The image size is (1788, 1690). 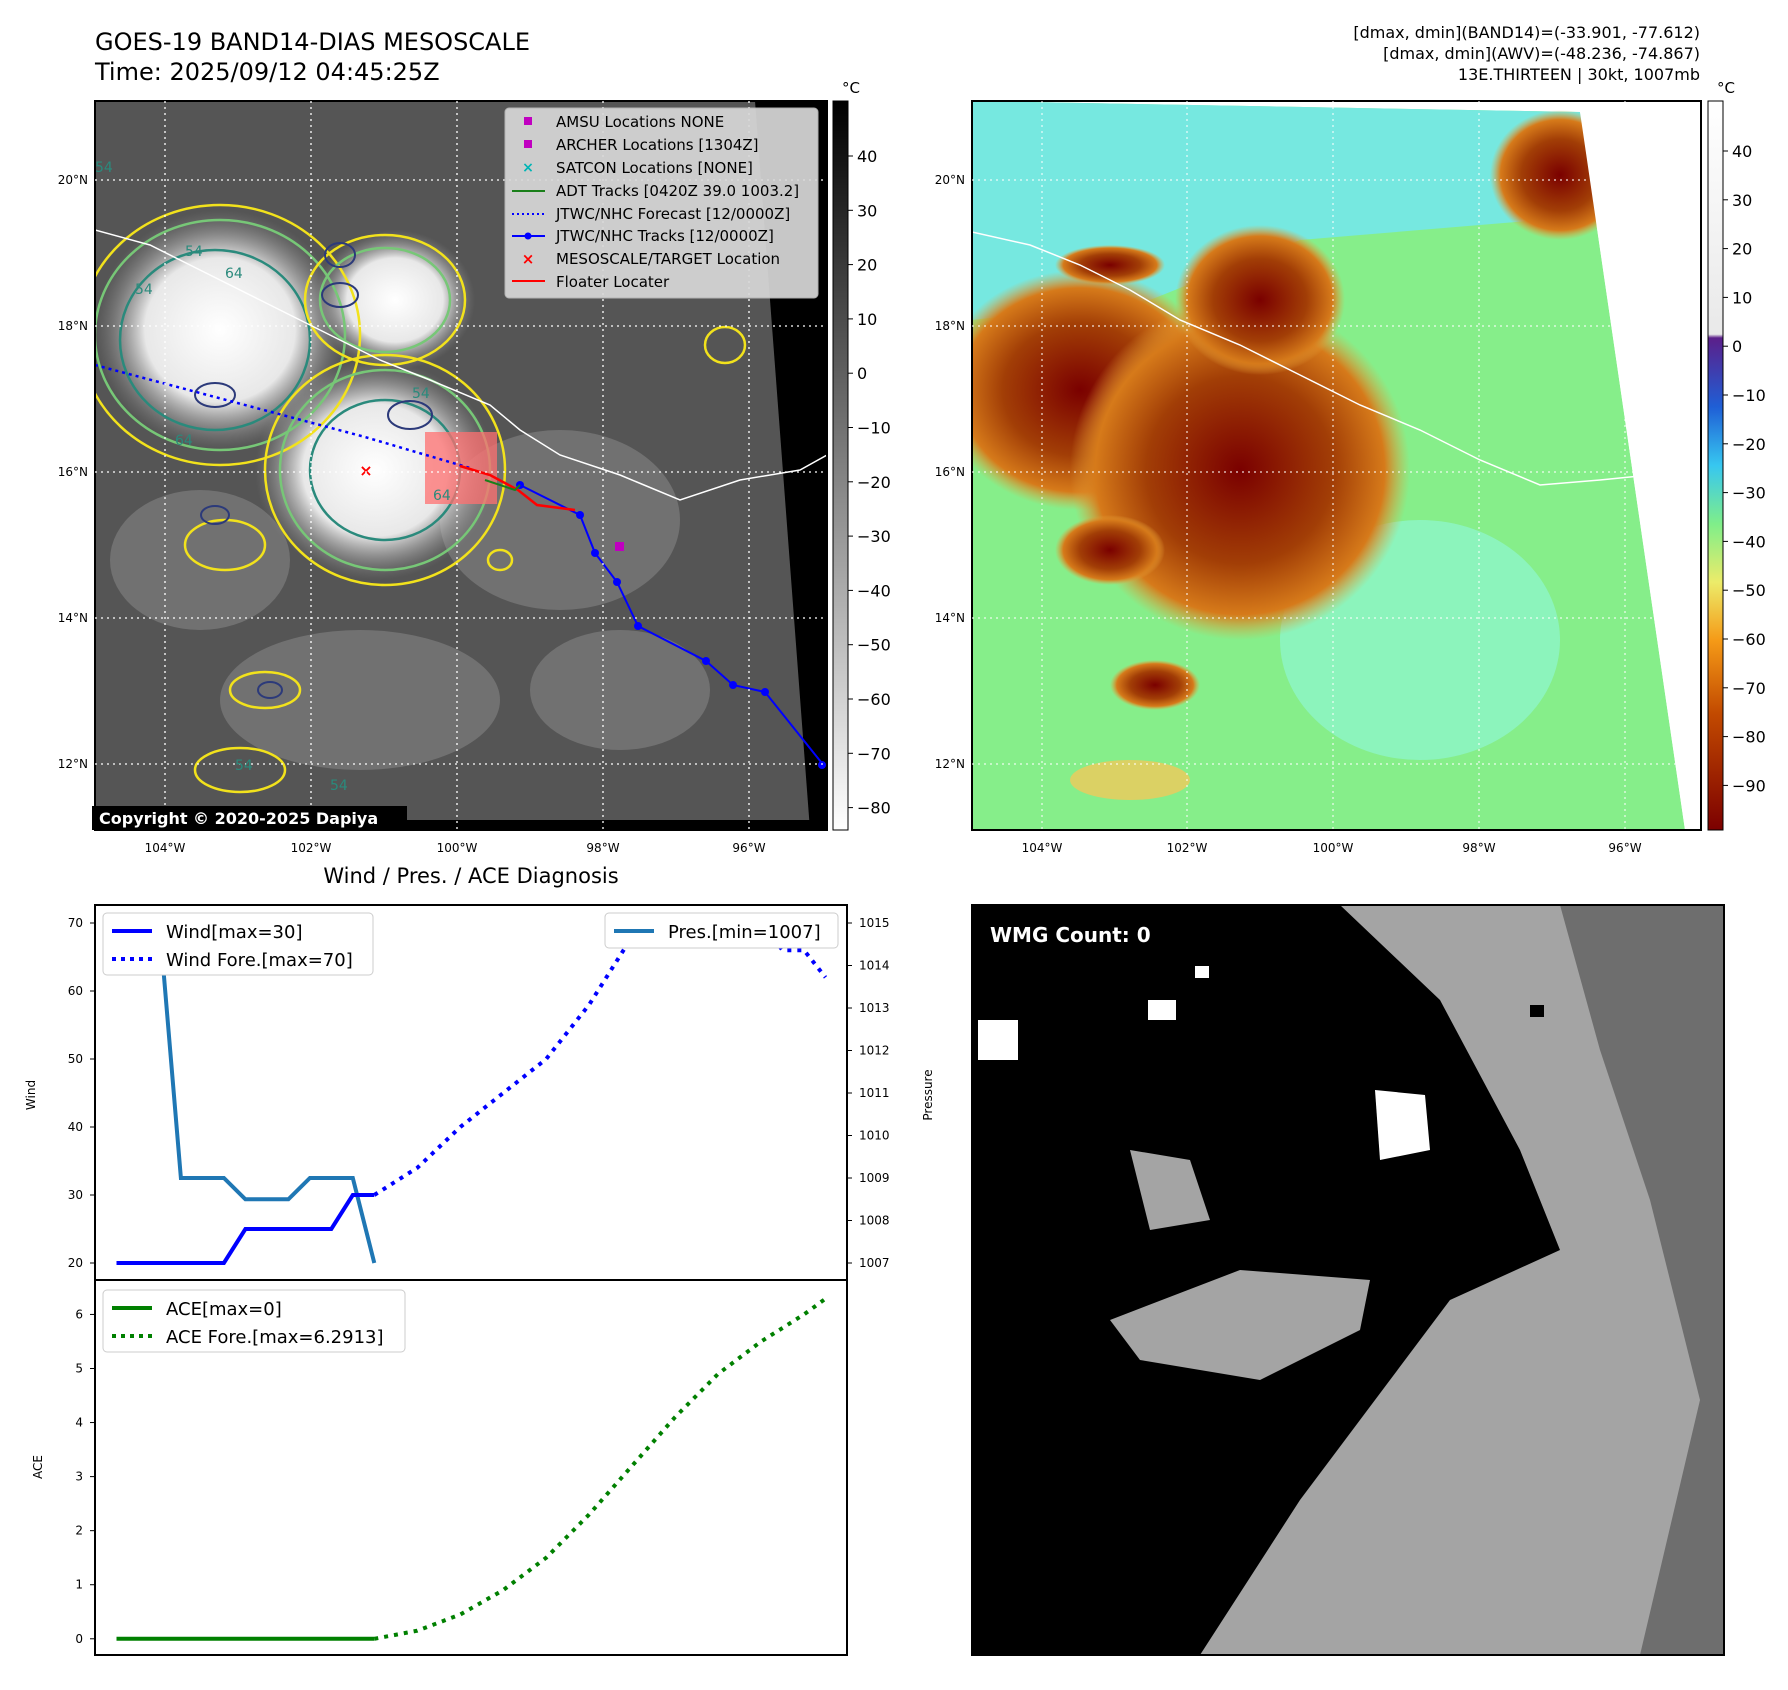 I want to click on ace-axis-tick-label: 1, so click(x=79, y=1585).